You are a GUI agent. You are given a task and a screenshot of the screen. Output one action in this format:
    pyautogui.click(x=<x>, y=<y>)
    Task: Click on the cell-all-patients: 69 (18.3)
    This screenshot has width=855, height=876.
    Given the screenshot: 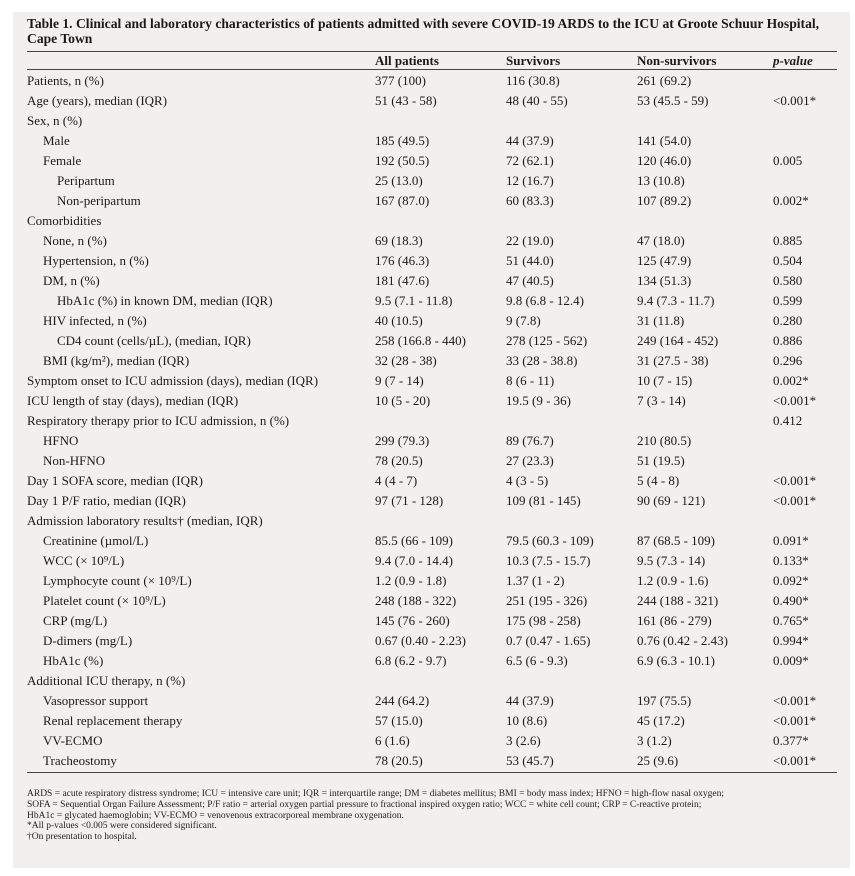 What is the action you would take?
    pyautogui.click(x=399, y=240)
    